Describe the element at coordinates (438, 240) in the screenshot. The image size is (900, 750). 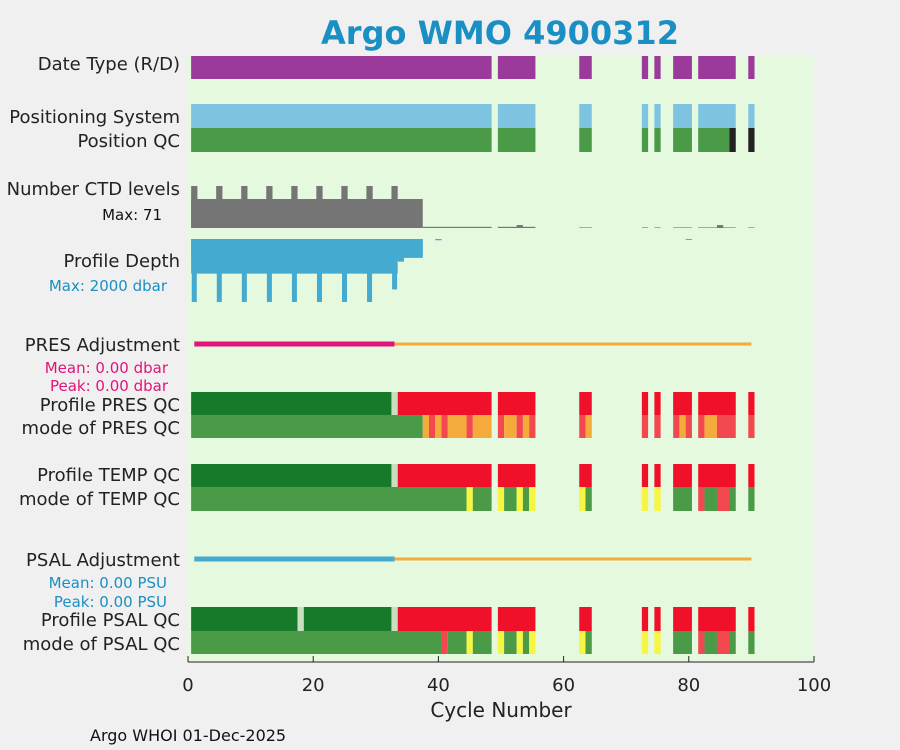
I see `profile-depth-bar` at that location.